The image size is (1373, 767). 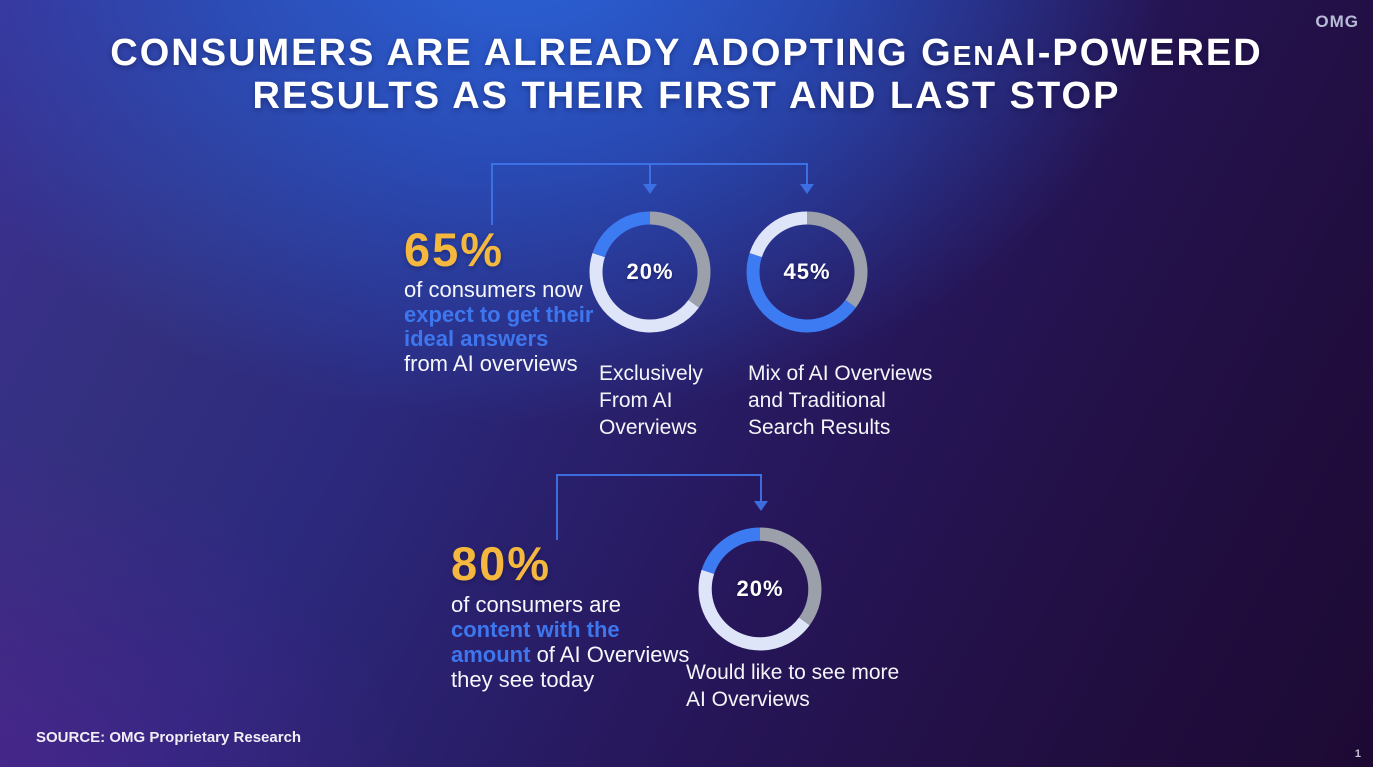 What do you see at coordinates (1337, 21) in the screenshot?
I see `omg-logo: OMG` at bounding box center [1337, 21].